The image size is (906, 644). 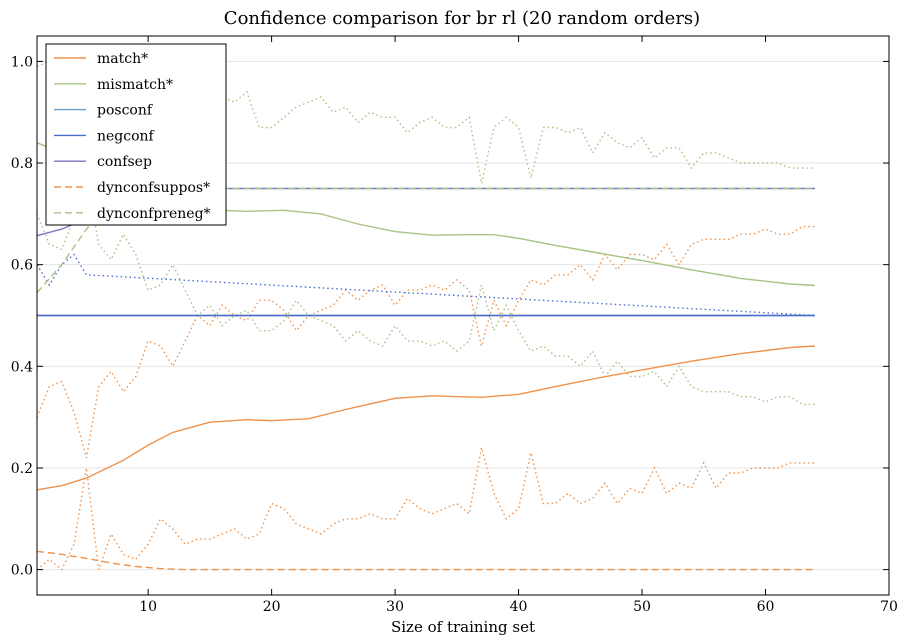 I want to click on legend-label: posconf, so click(x=125, y=111).